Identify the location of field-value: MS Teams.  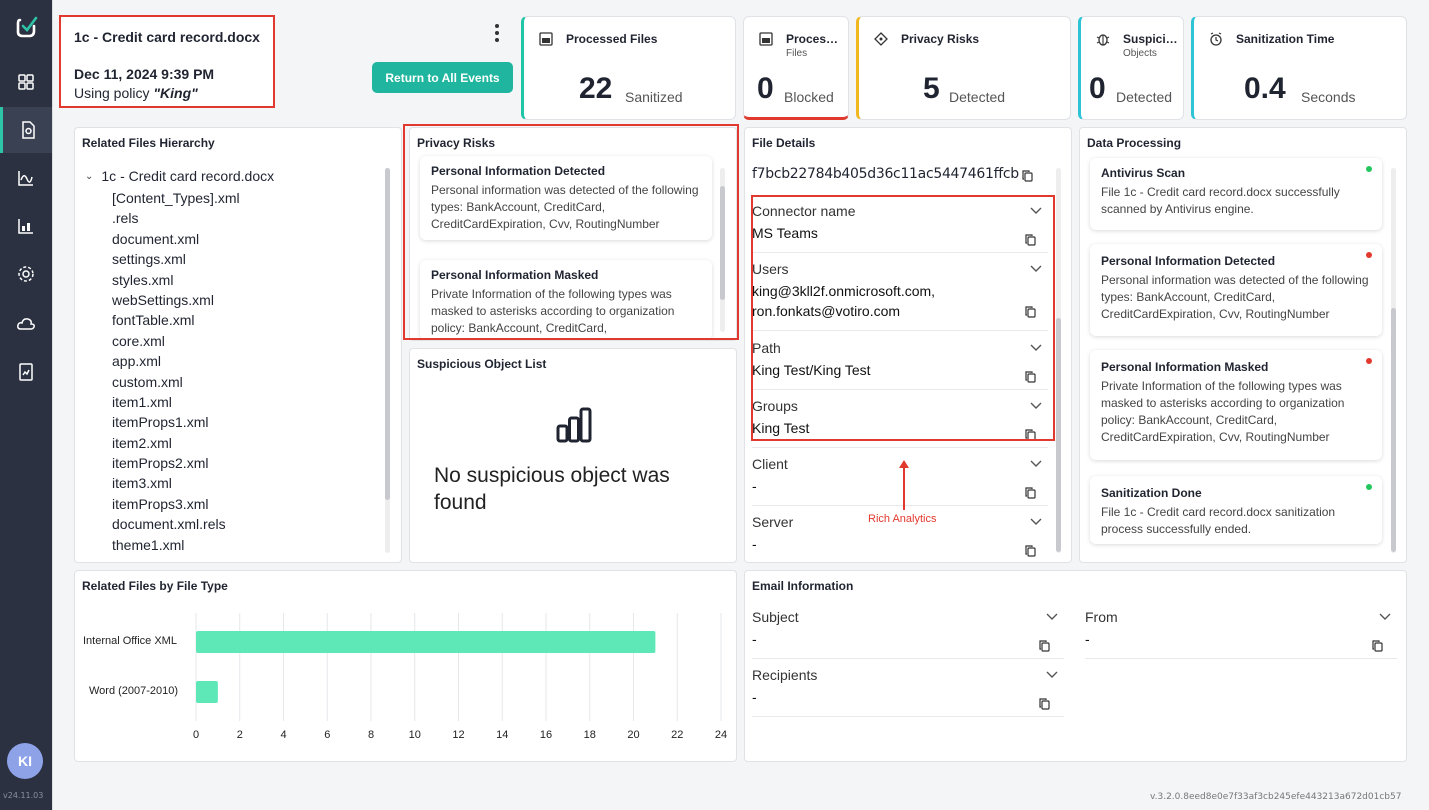
(785, 233).